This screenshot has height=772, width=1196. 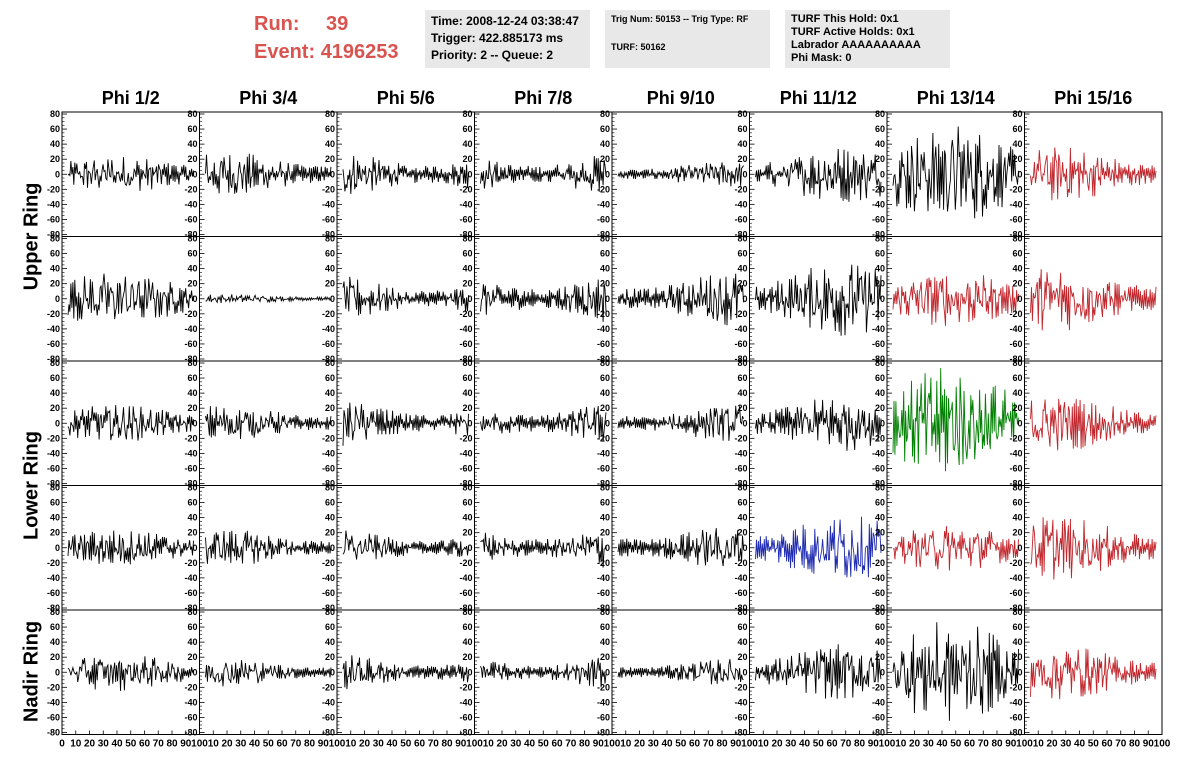 What do you see at coordinates (241, 744) in the screenshot?
I see `x-tick-label: 30` at bounding box center [241, 744].